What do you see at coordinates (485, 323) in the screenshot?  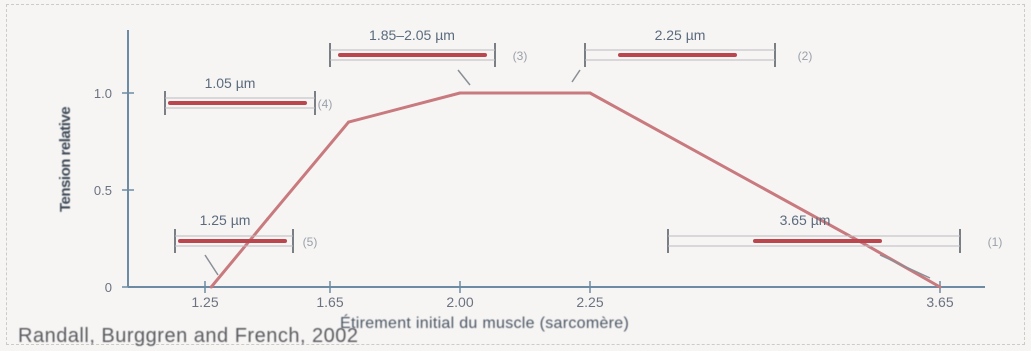 I see `x-axis-label: Étirement initial du muscle (sarcomère)` at bounding box center [485, 323].